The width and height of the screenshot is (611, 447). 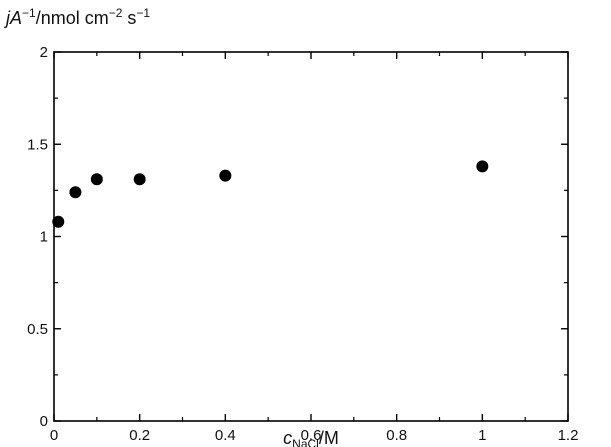 I want to click on y-tick-label: 0.5, so click(x=37, y=329).